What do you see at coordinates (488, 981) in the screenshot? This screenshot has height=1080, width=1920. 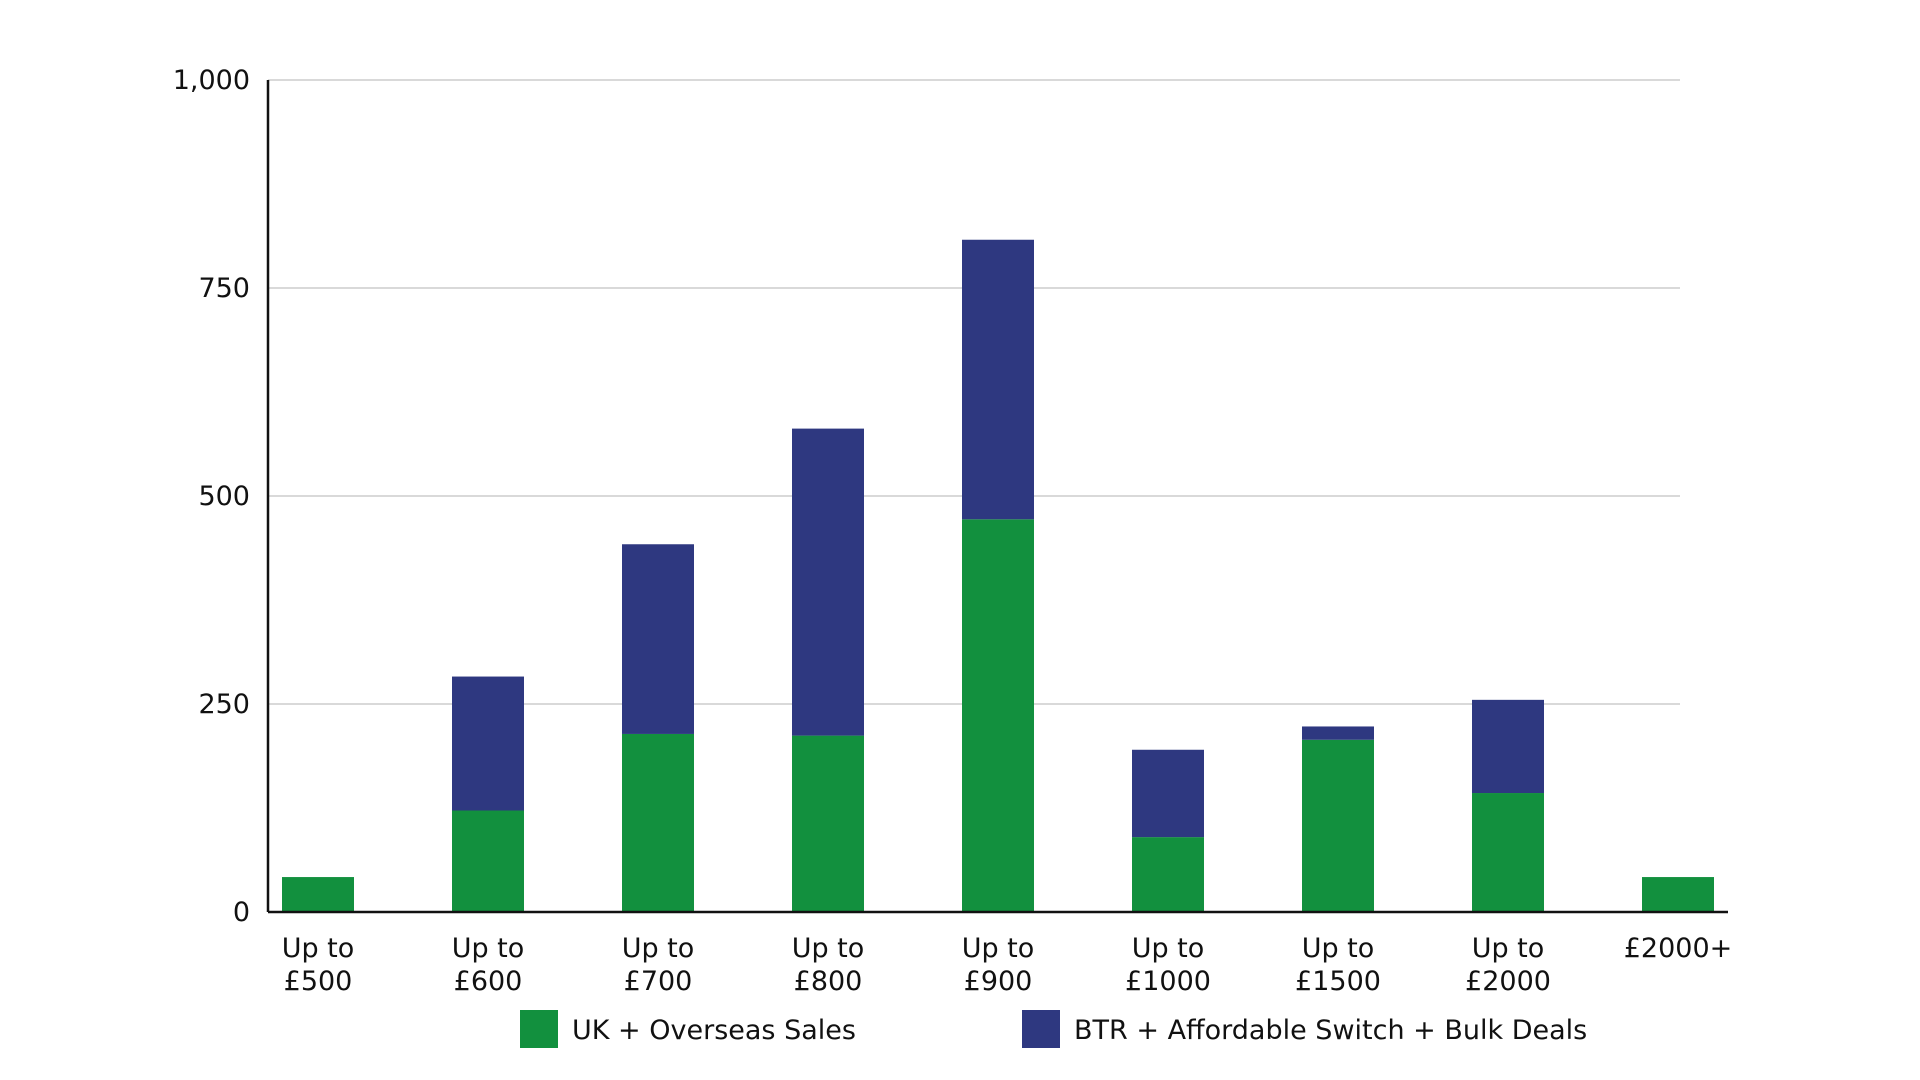 I see `x-tick-label: £600` at bounding box center [488, 981].